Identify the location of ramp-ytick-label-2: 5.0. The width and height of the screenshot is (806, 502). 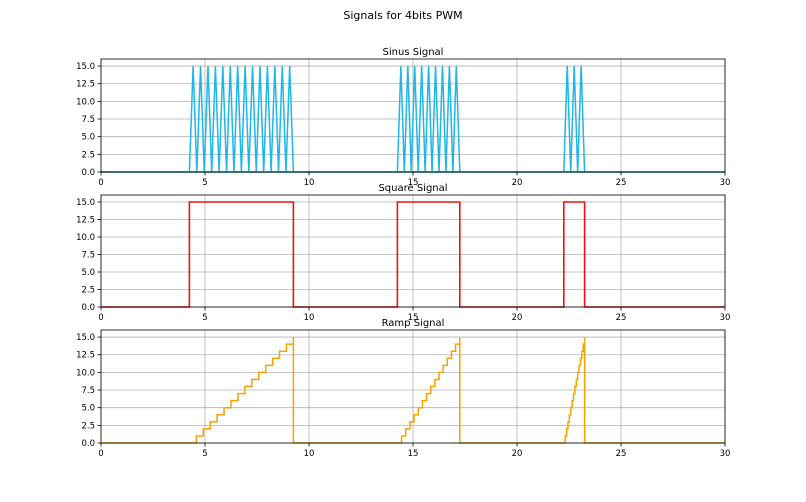
(88, 409).